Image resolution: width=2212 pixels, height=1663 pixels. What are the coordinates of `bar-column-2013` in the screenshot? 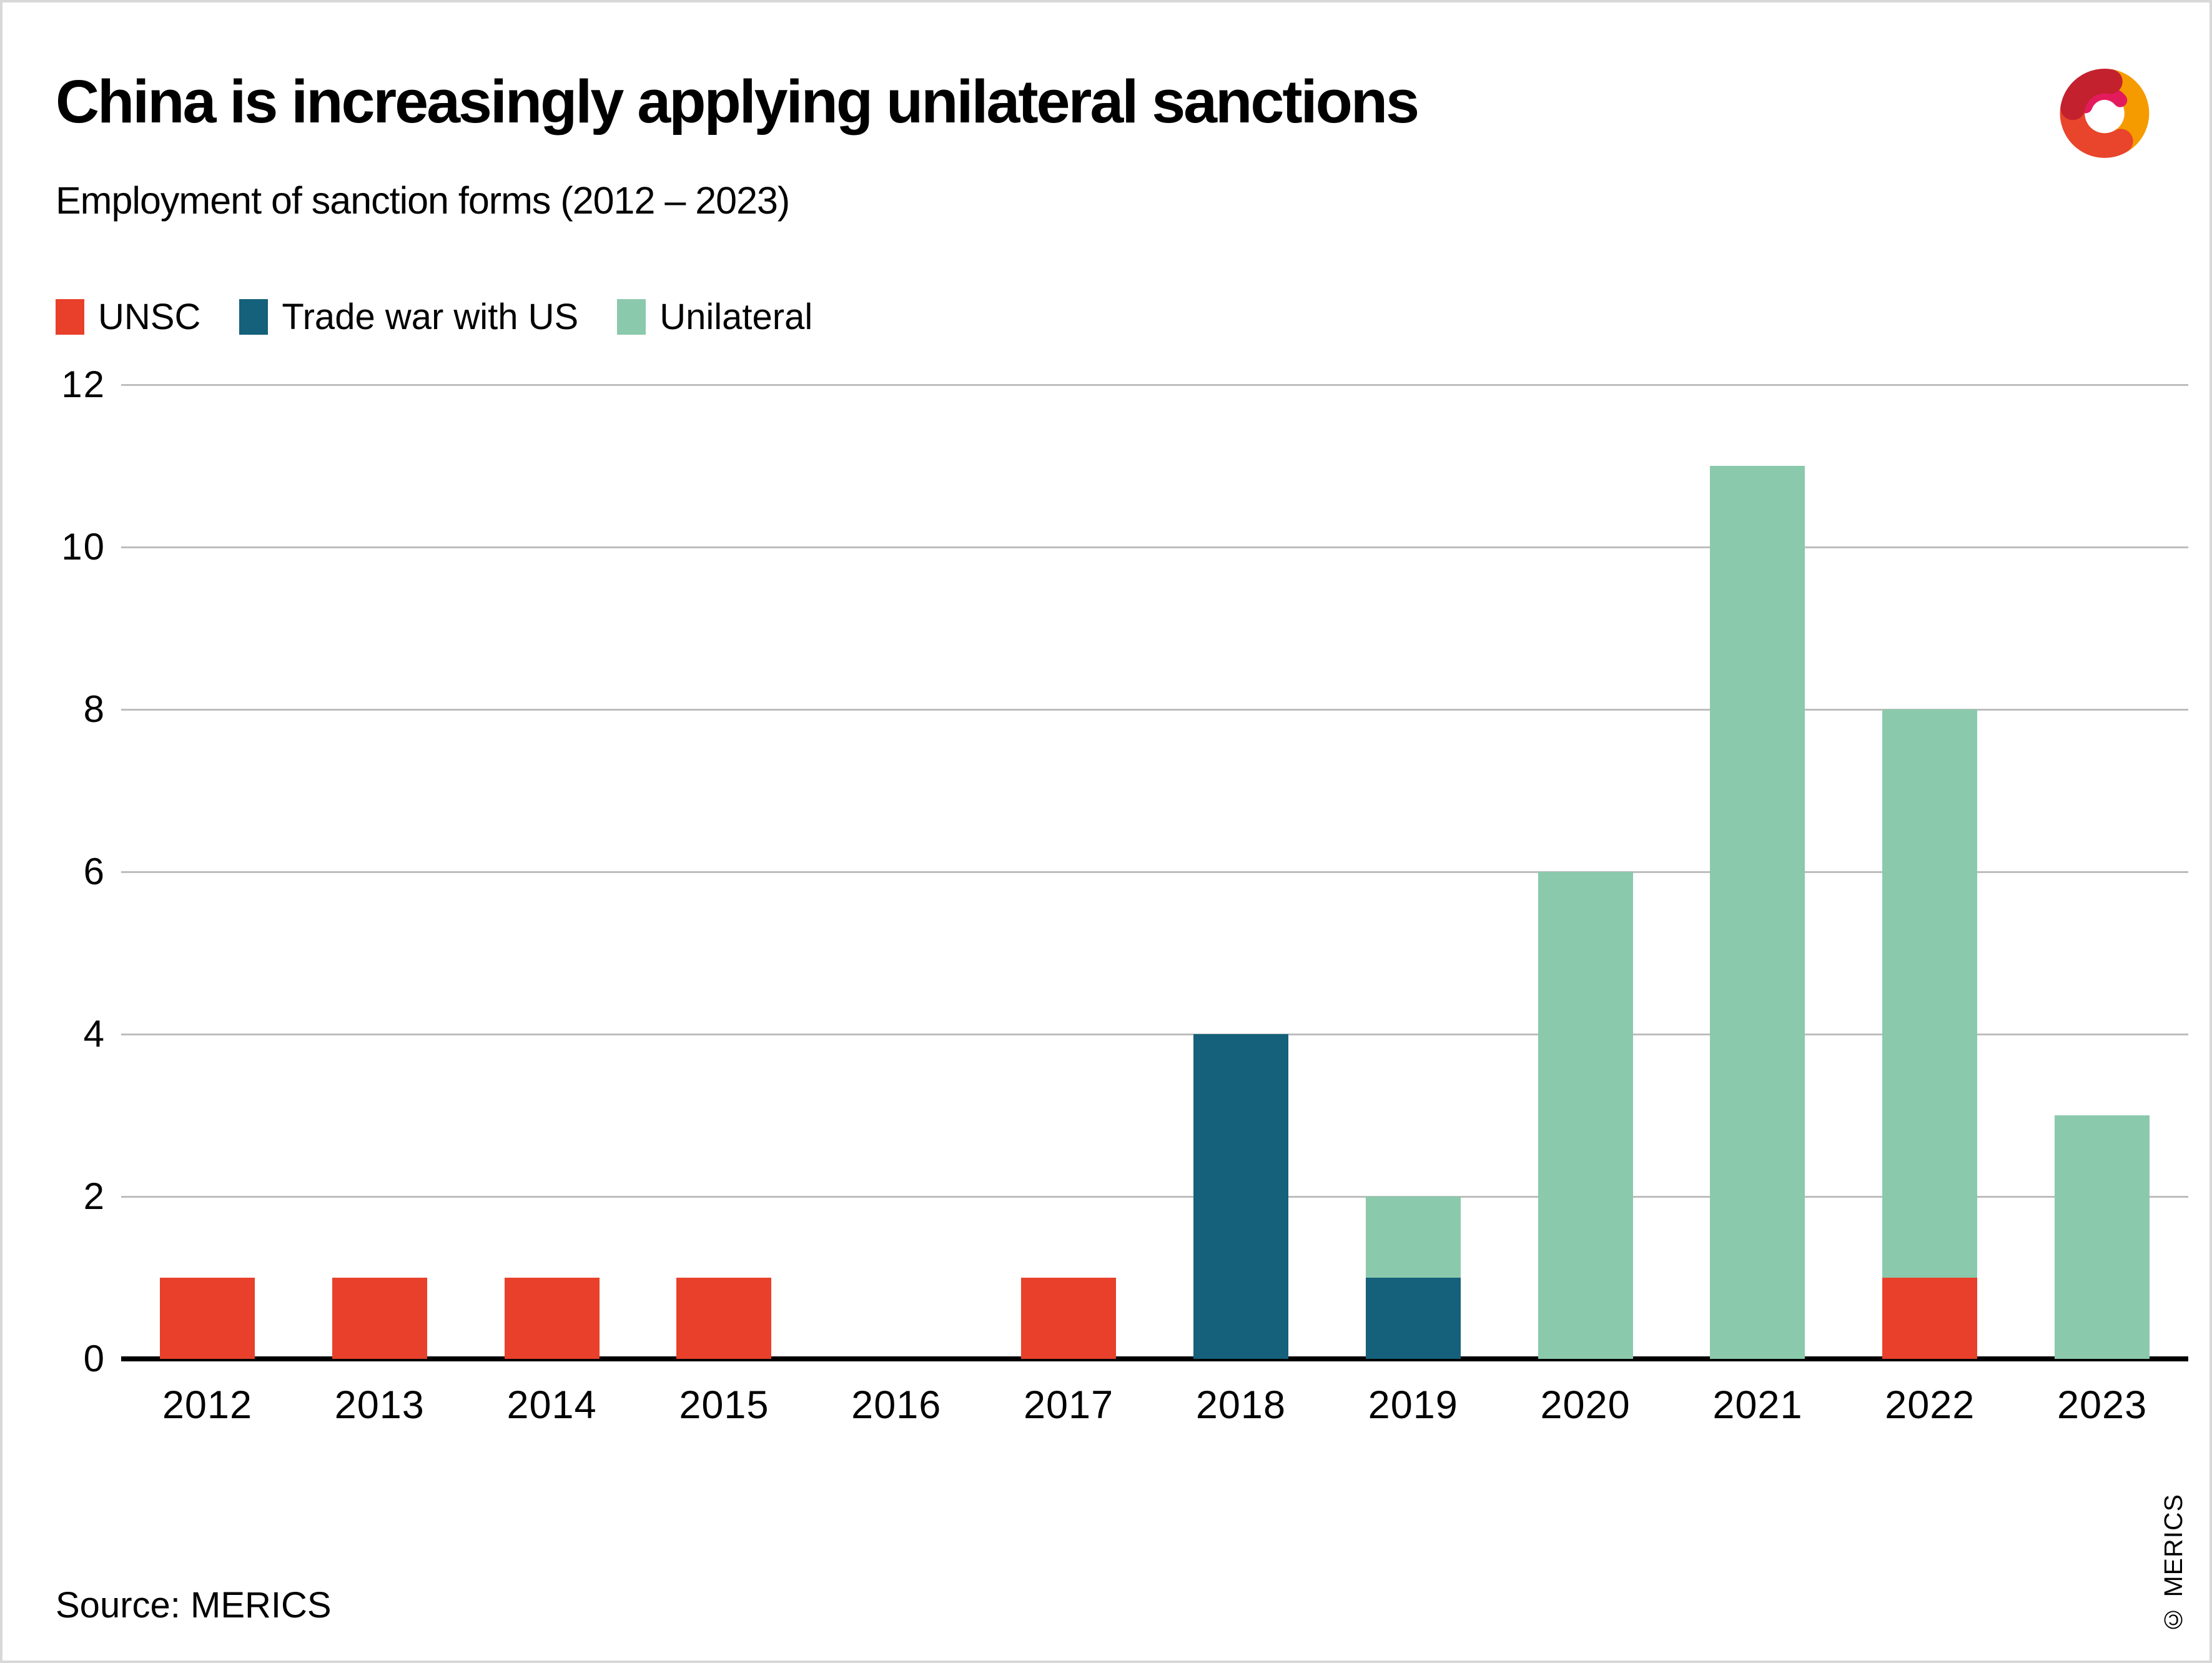 It's located at (380, 872).